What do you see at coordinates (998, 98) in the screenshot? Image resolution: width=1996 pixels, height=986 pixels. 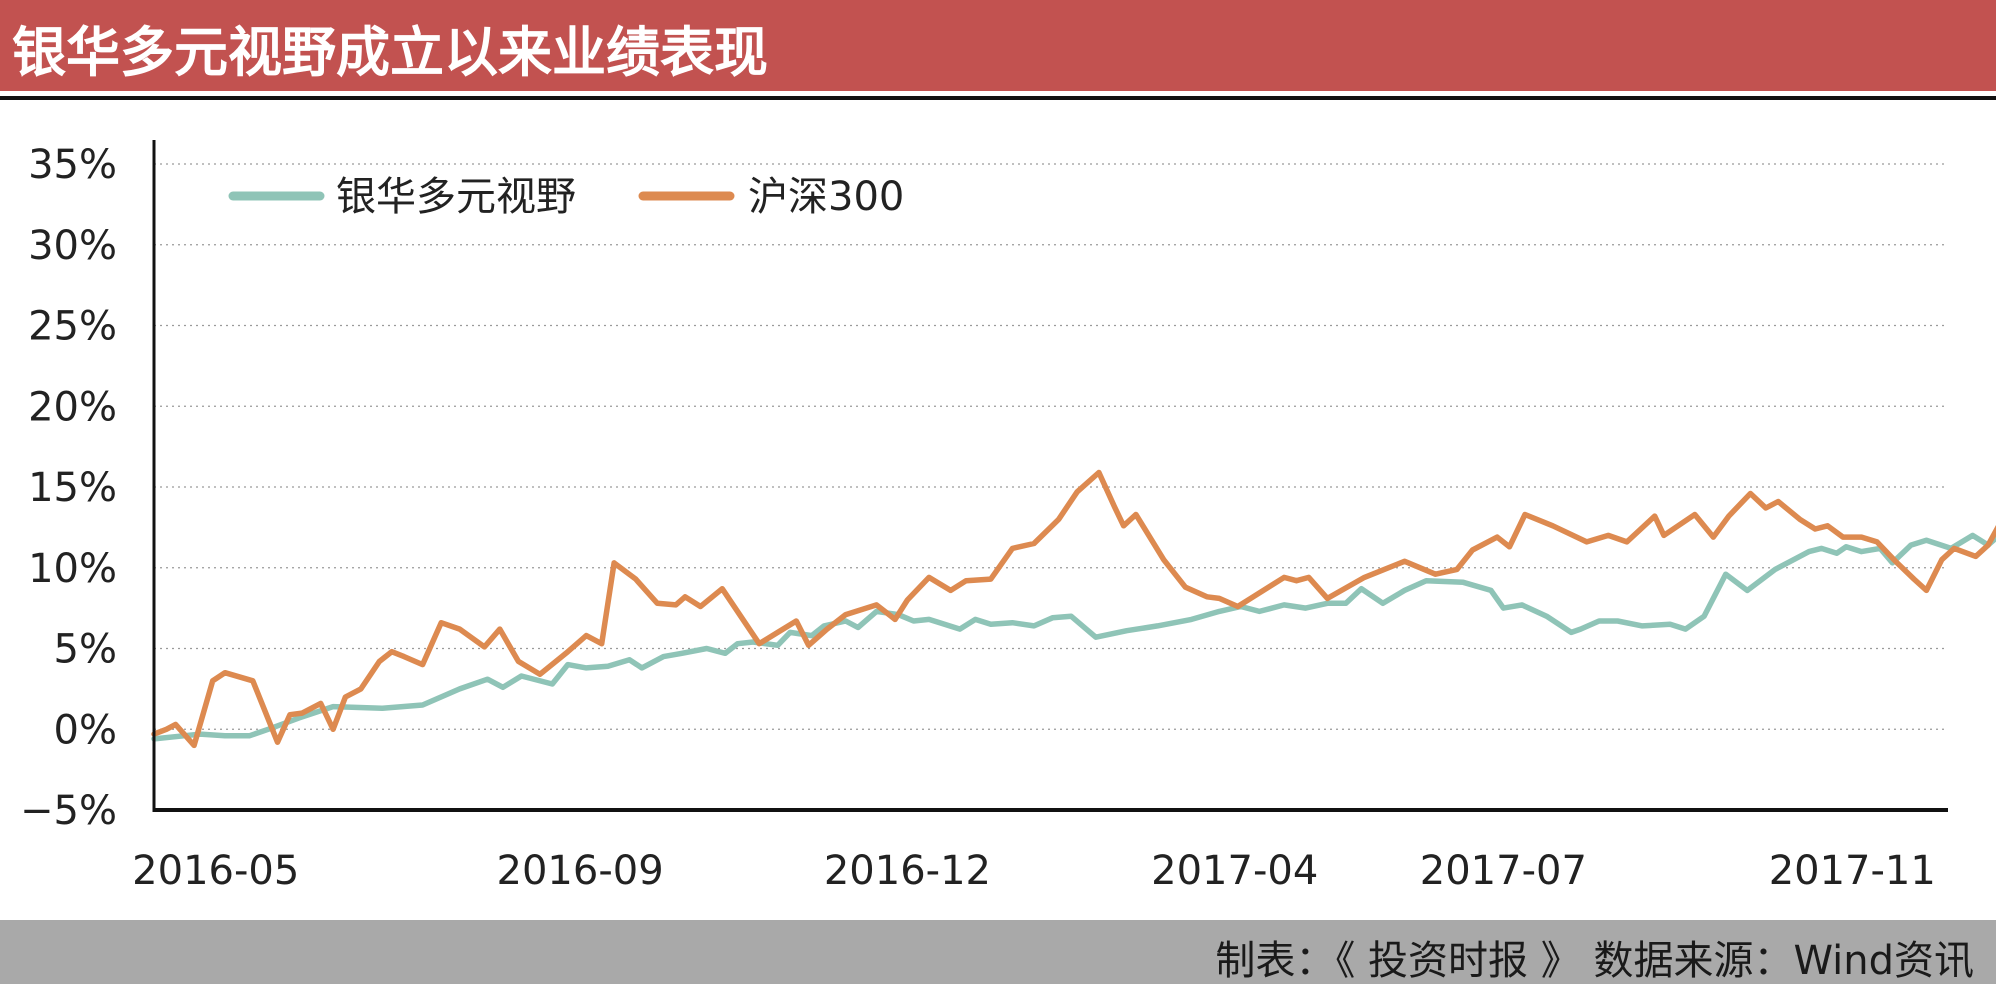 I see `title-divider` at bounding box center [998, 98].